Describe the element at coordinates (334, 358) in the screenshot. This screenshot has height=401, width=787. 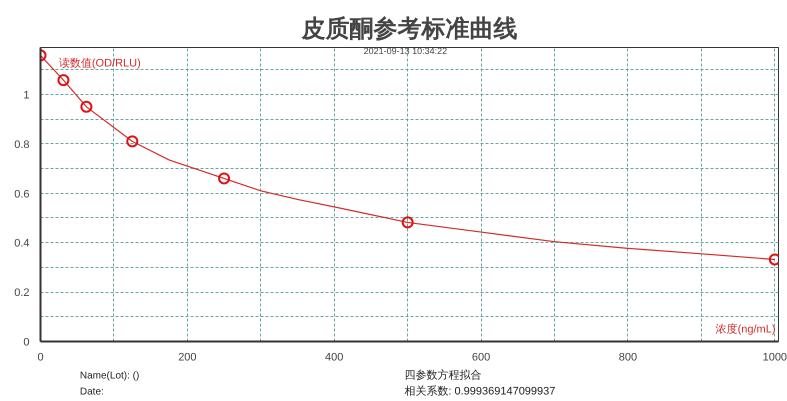
I see `x-tick-label: 400` at that location.